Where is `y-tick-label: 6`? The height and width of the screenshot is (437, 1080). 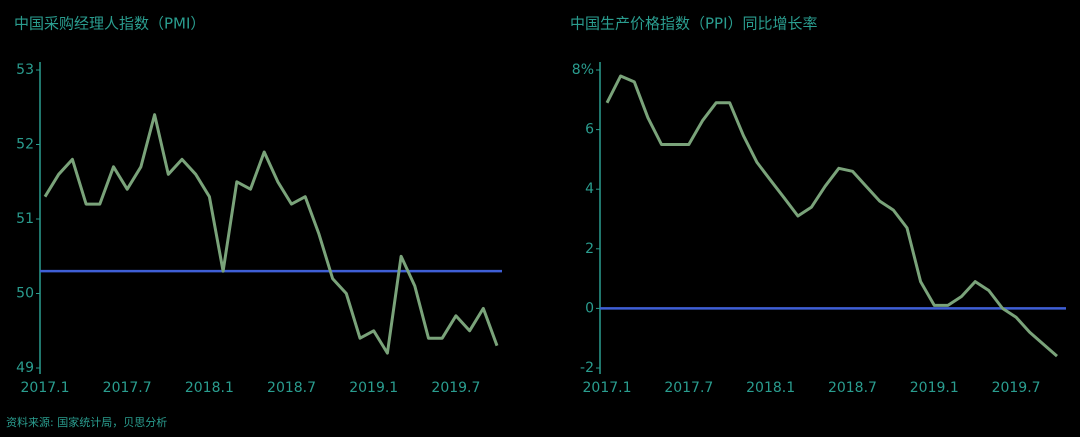 y-tick-label: 6 is located at coordinates (589, 130).